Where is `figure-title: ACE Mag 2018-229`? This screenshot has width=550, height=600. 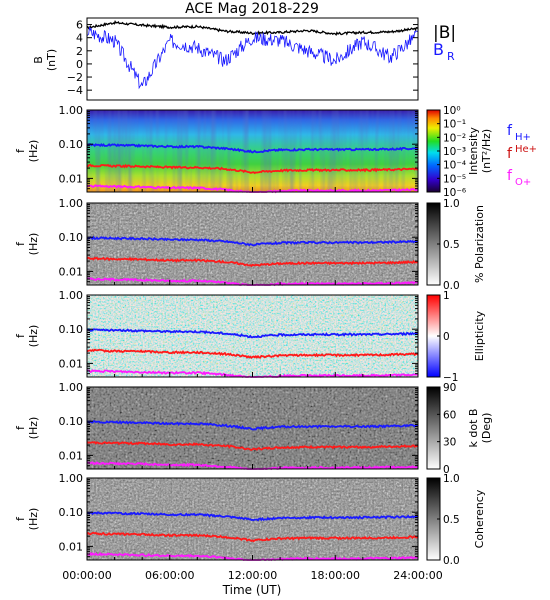
figure-title: ACE Mag 2018-229 is located at coordinates (252, 9).